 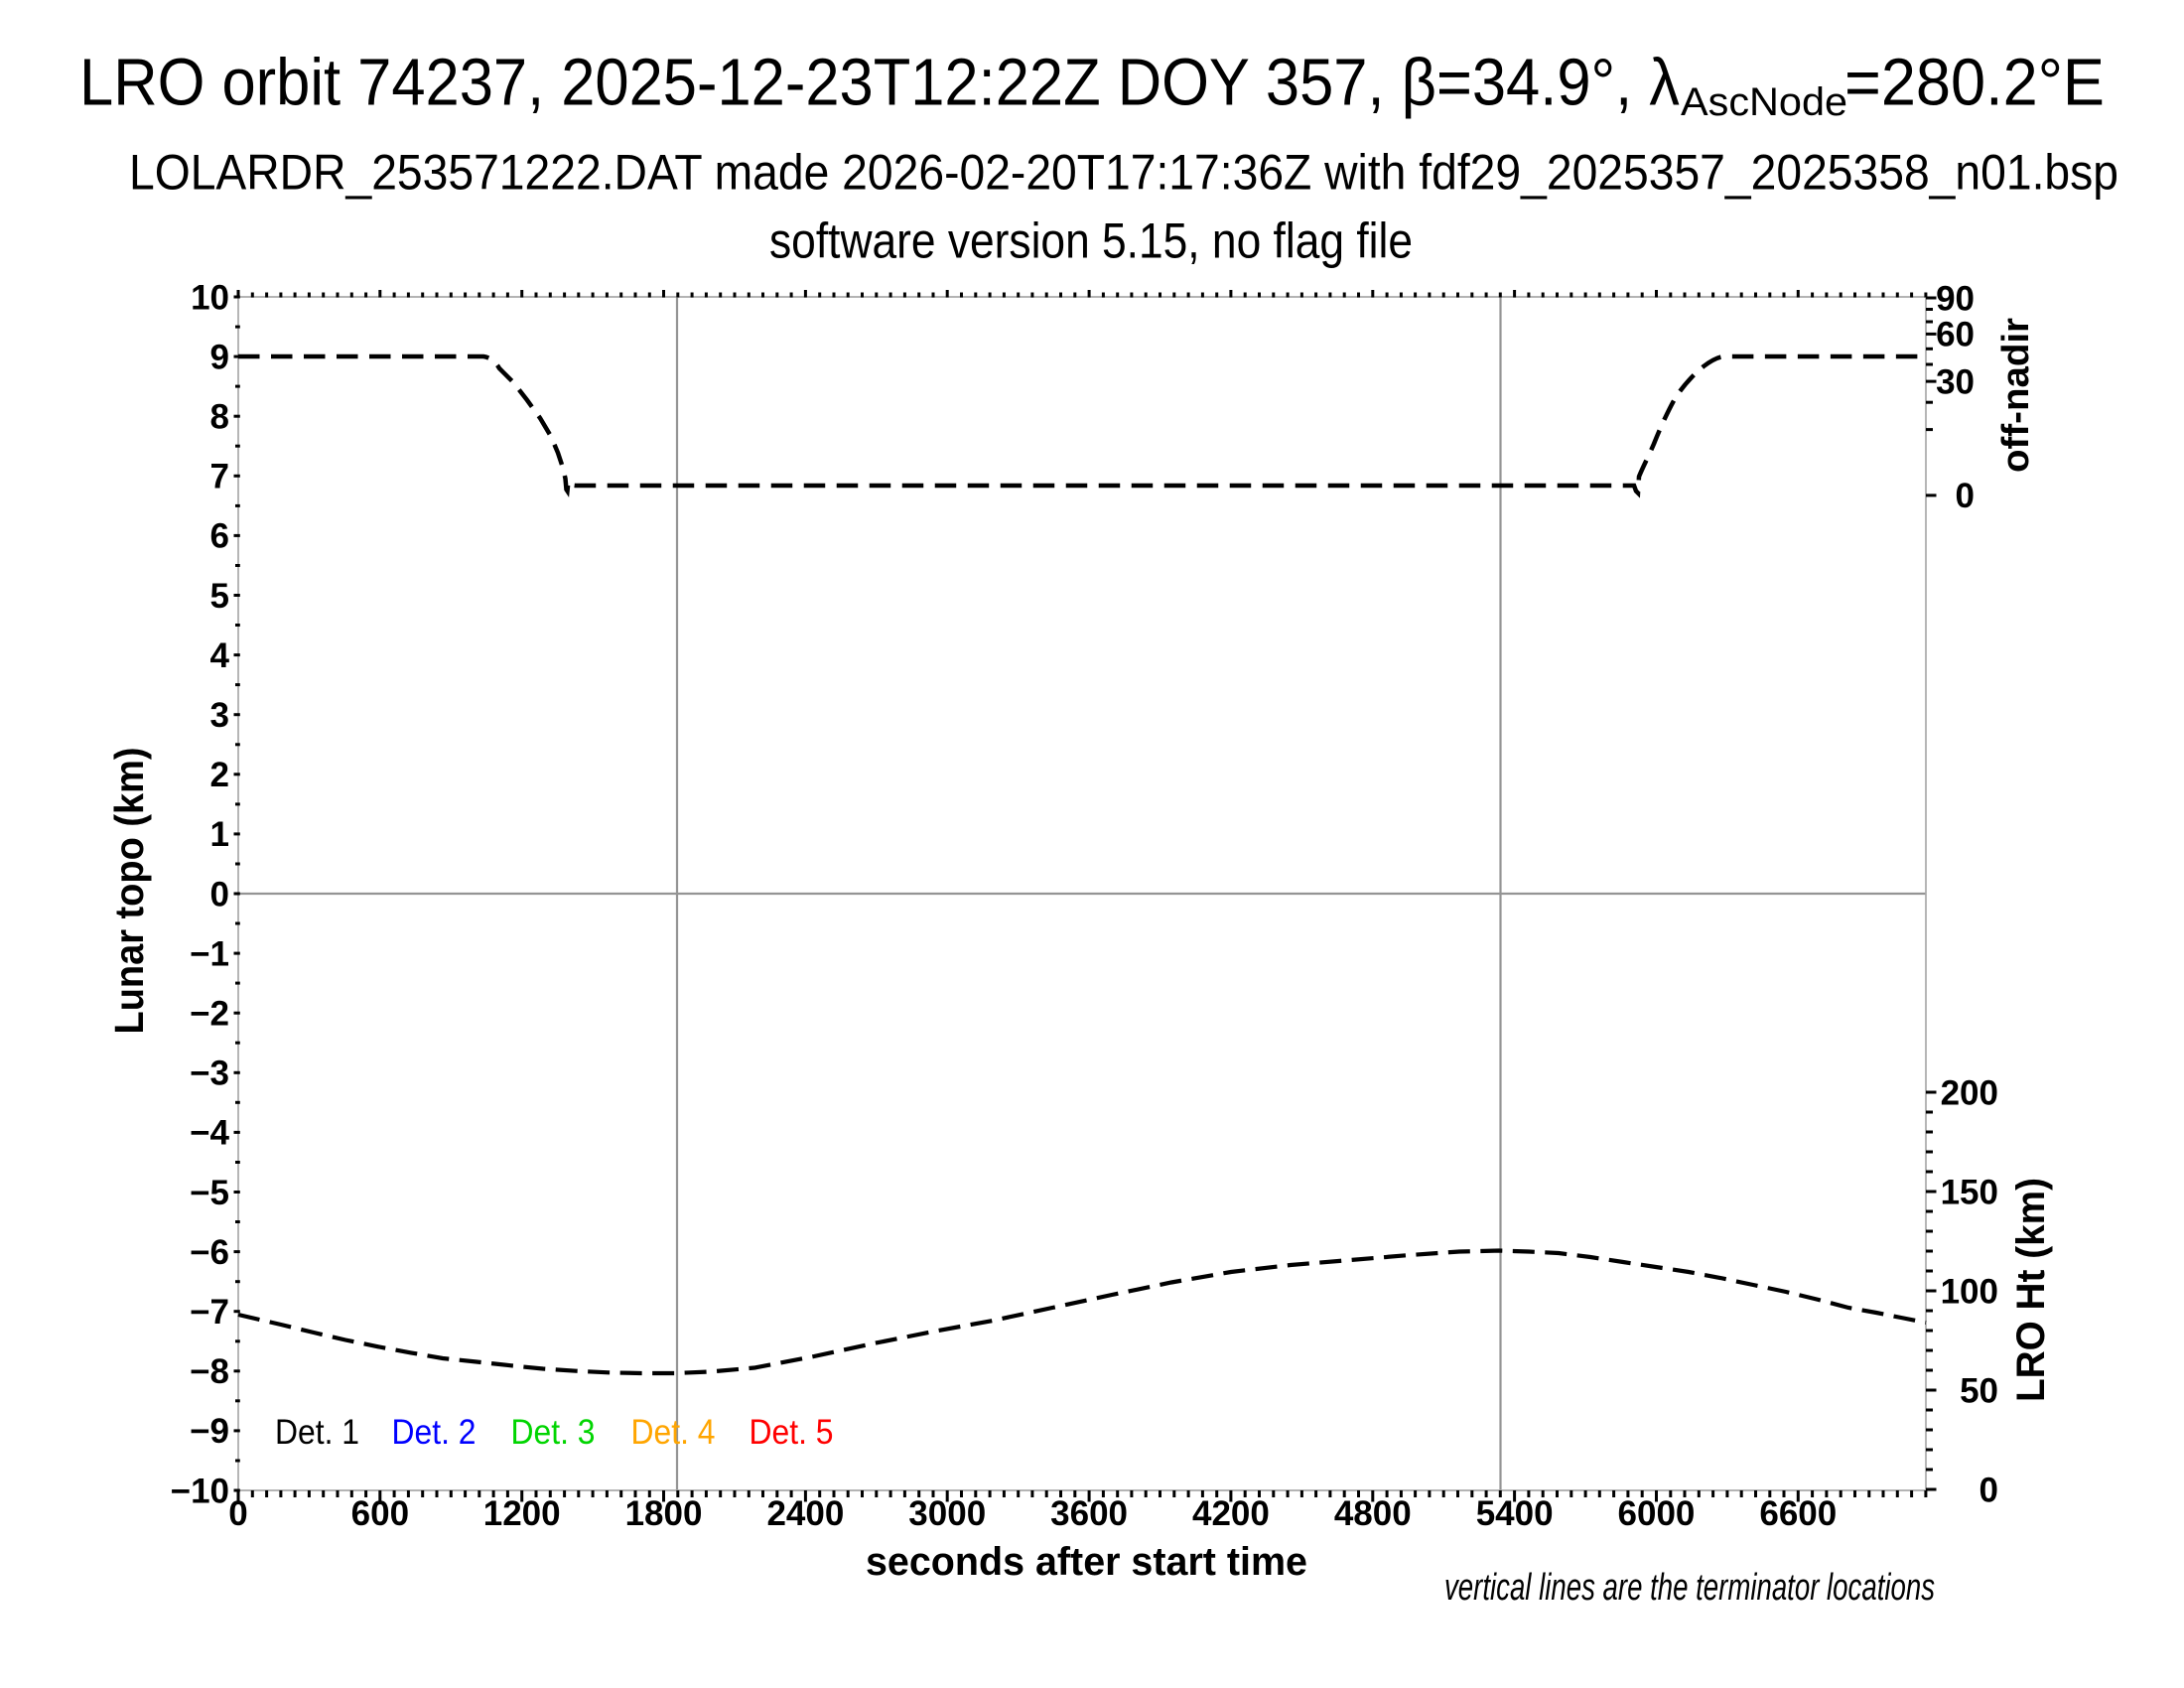 I want to click on svg-text: 10, so click(x=210, y=297).